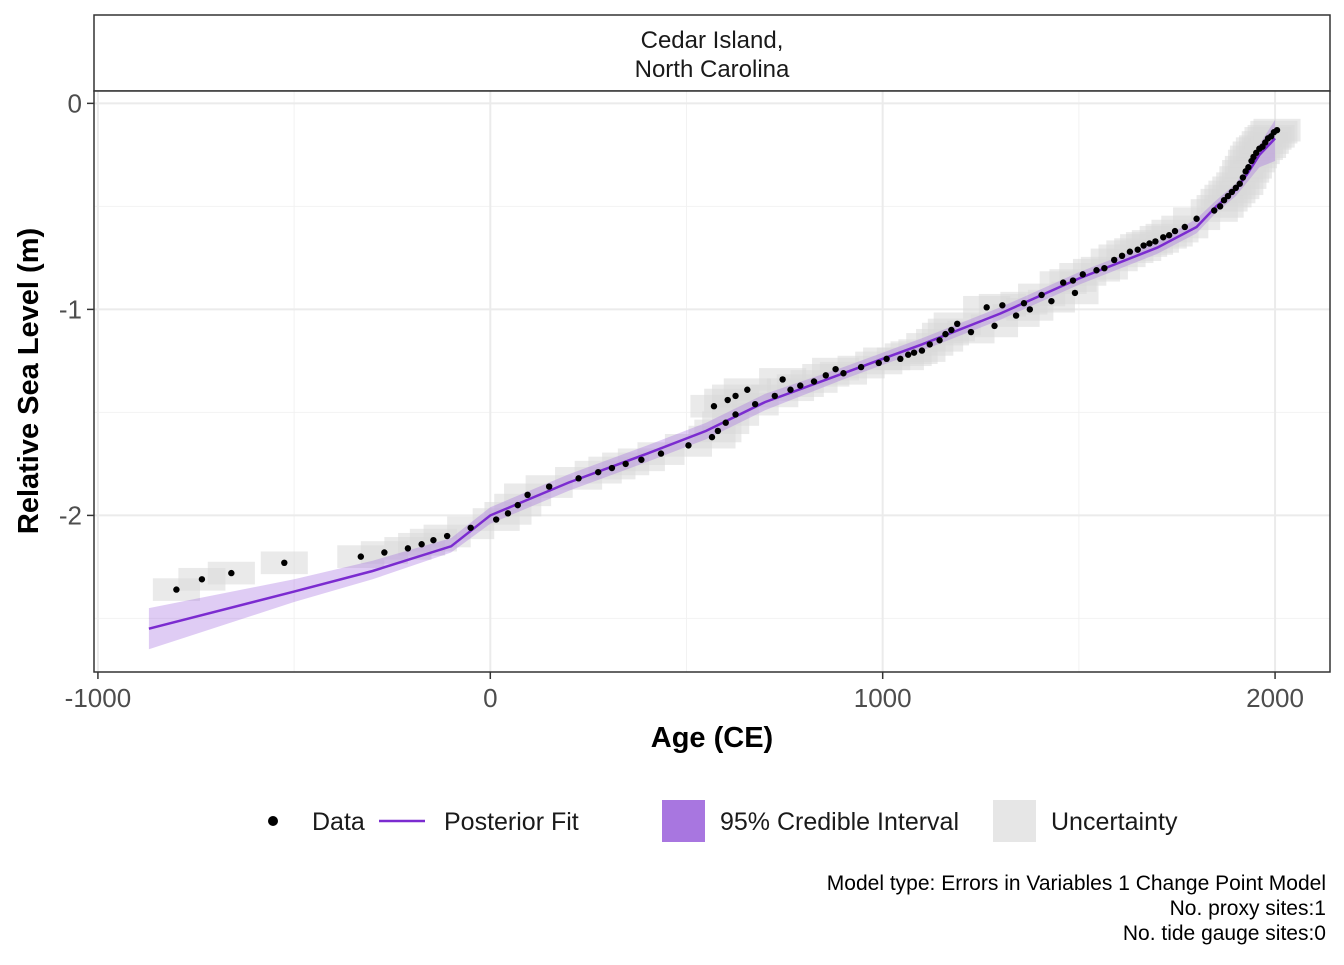 This screenshot has height=965, width=1344. I want to click on caption-tide-gauge-sites: No. tide gauge sites:0, so click(1224, 933).